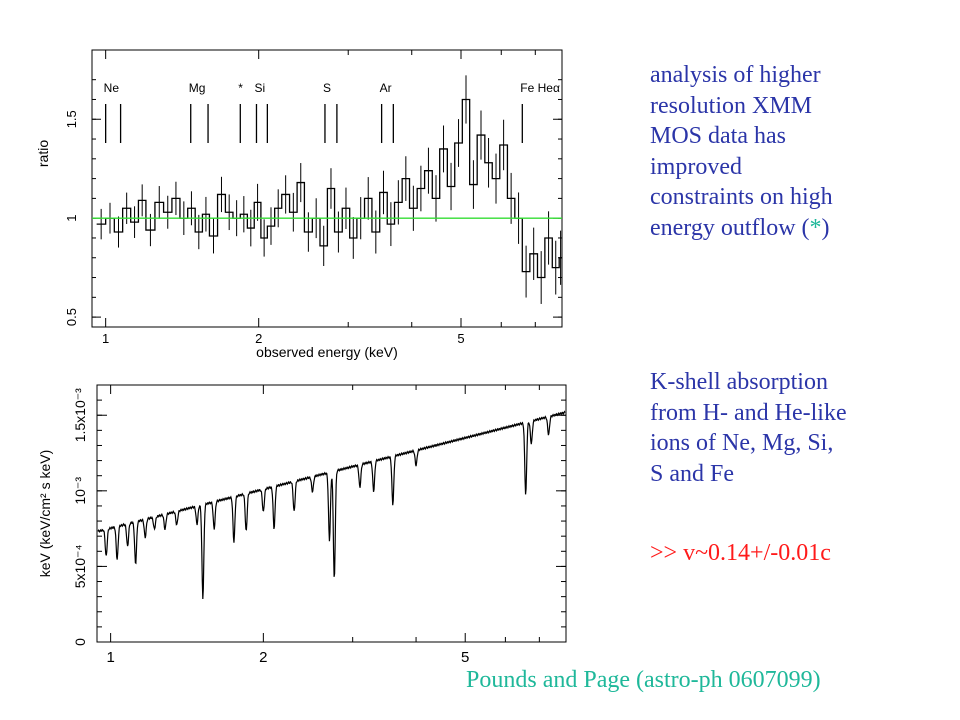  I want to click on star-marker: *, so click(815, 227).